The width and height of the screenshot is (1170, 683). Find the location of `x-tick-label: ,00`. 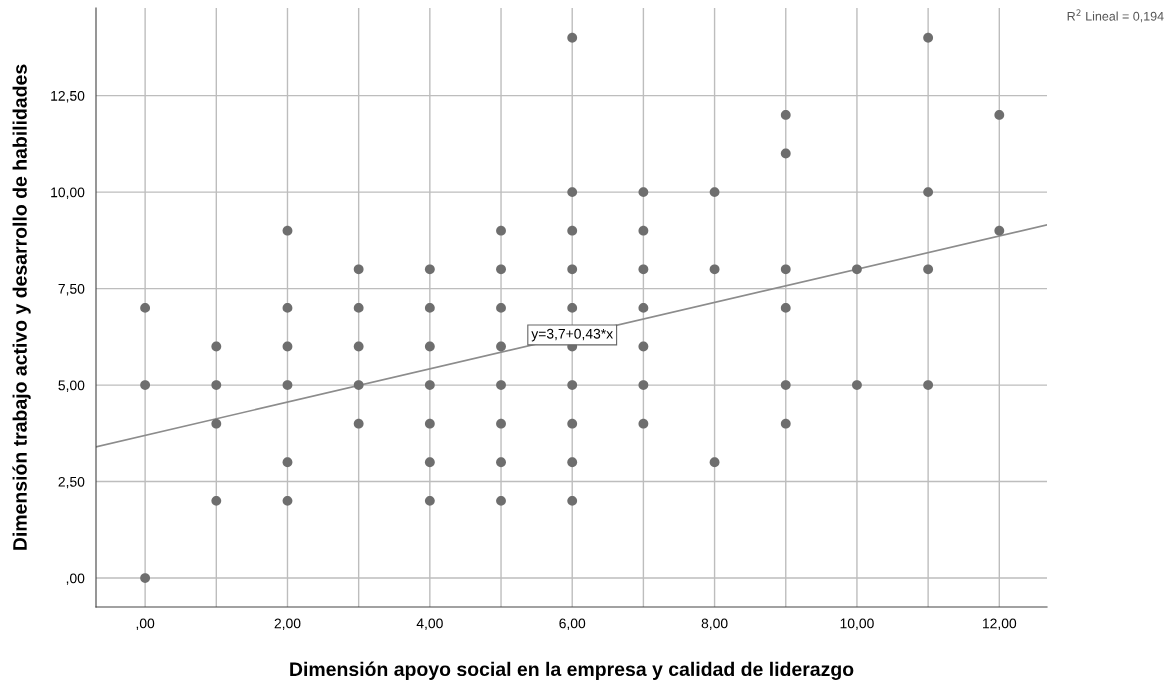

x-tick-label: ,00 is located at coordinates (145, 624).